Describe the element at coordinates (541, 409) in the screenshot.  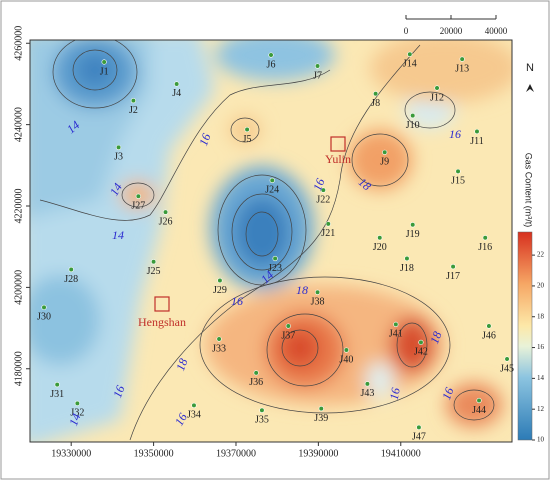
I see `colorbar-tick-label: 12` at that location.